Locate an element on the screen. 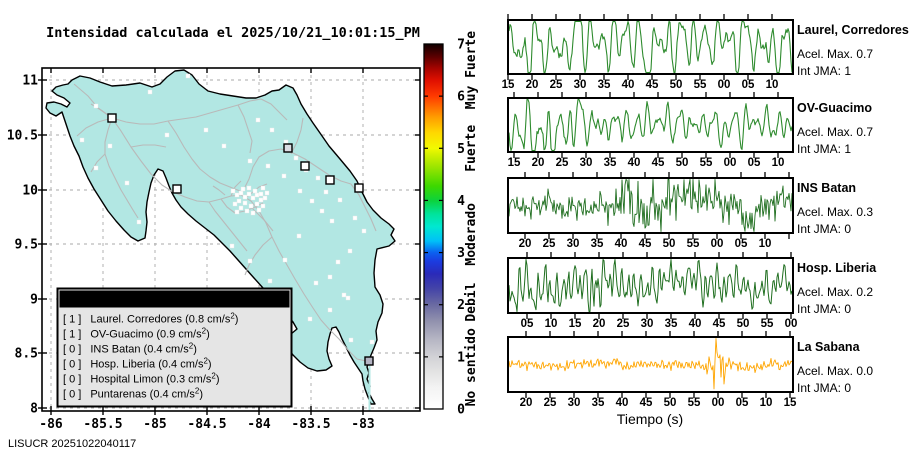 This screenshot has width=910, height=460. colorbar-ticks is located at coordinates (433, 226).